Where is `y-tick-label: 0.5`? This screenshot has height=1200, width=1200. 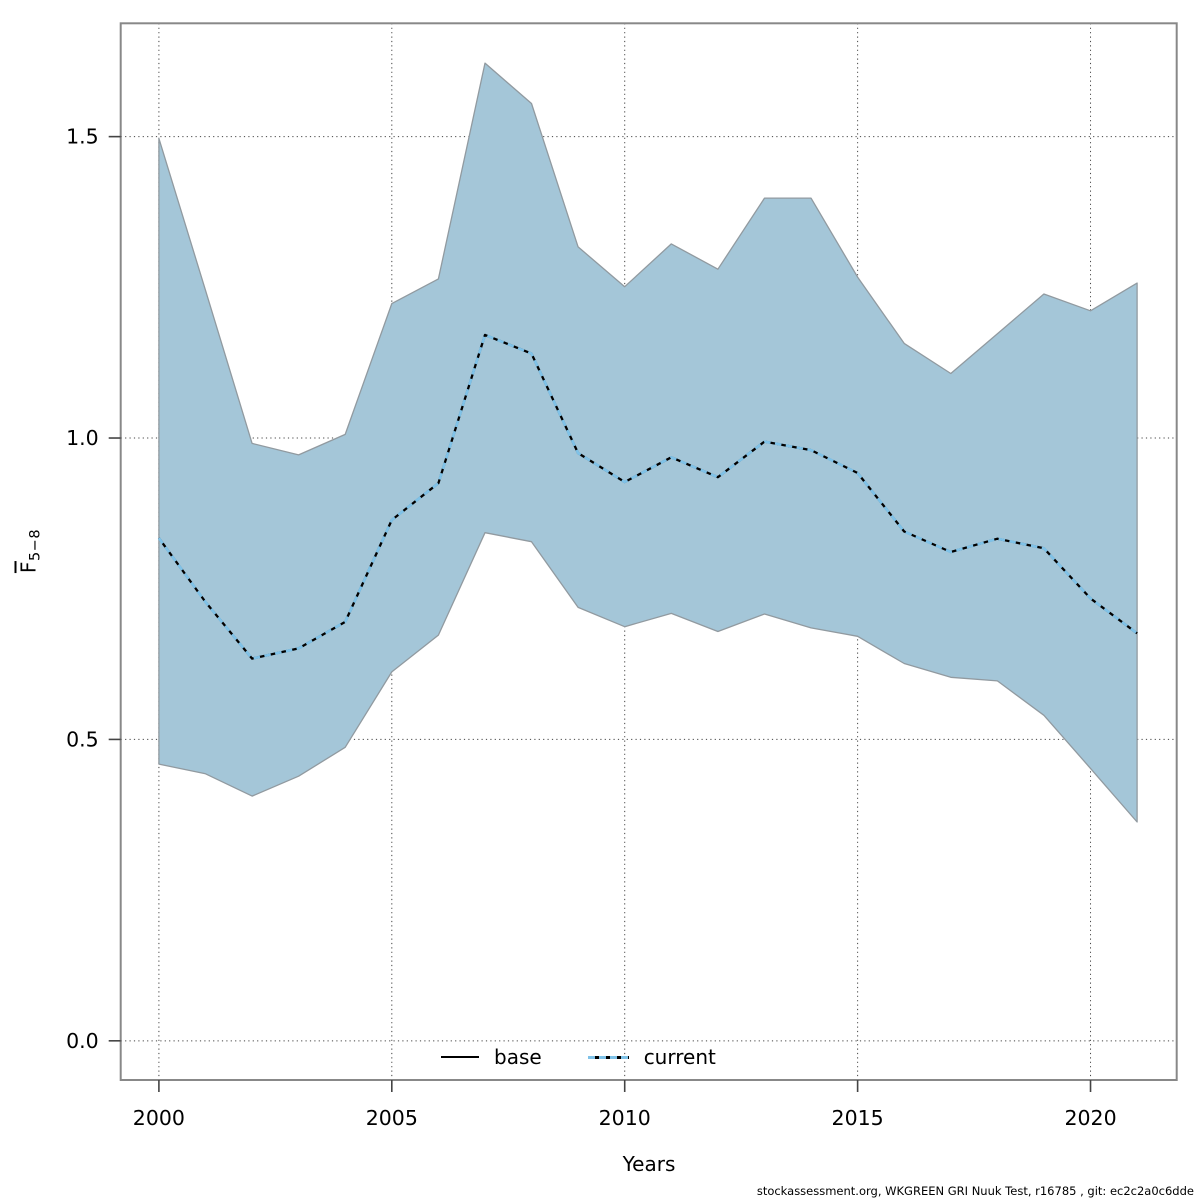 y-tick-label: 0.5 is located at coordinates (82, 739).